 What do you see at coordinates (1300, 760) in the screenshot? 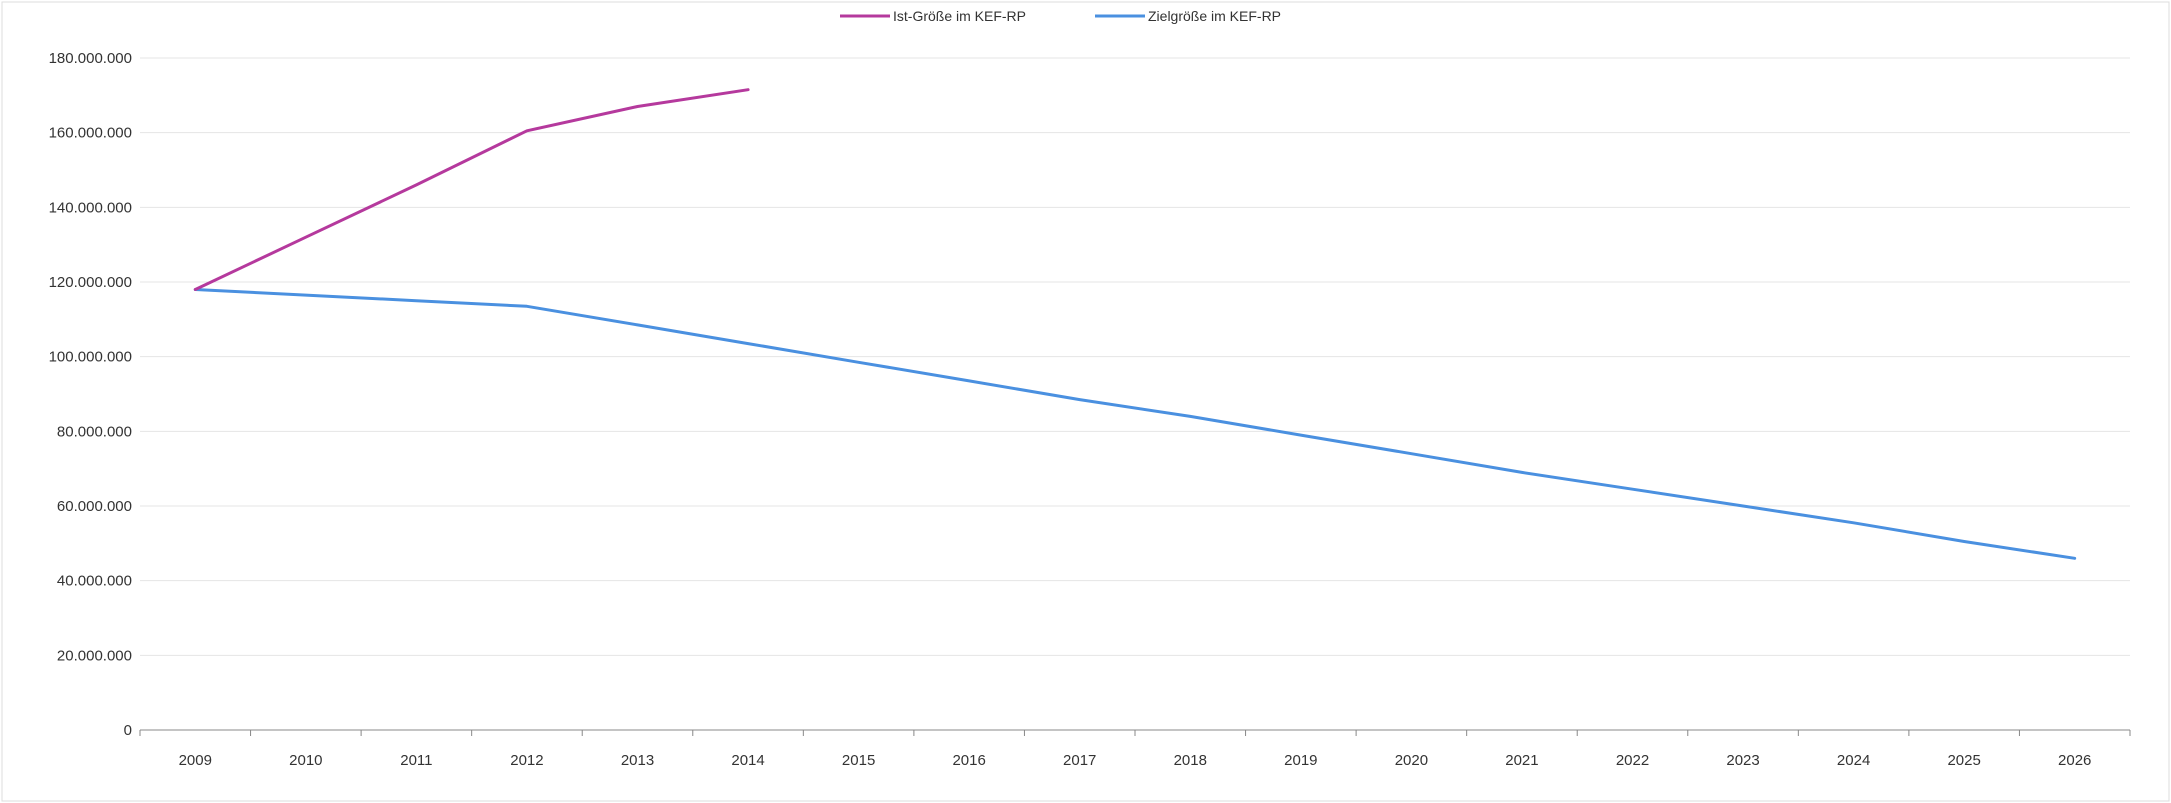
I see `x-tick-label: 2019` at bounding box center [1300, 760].